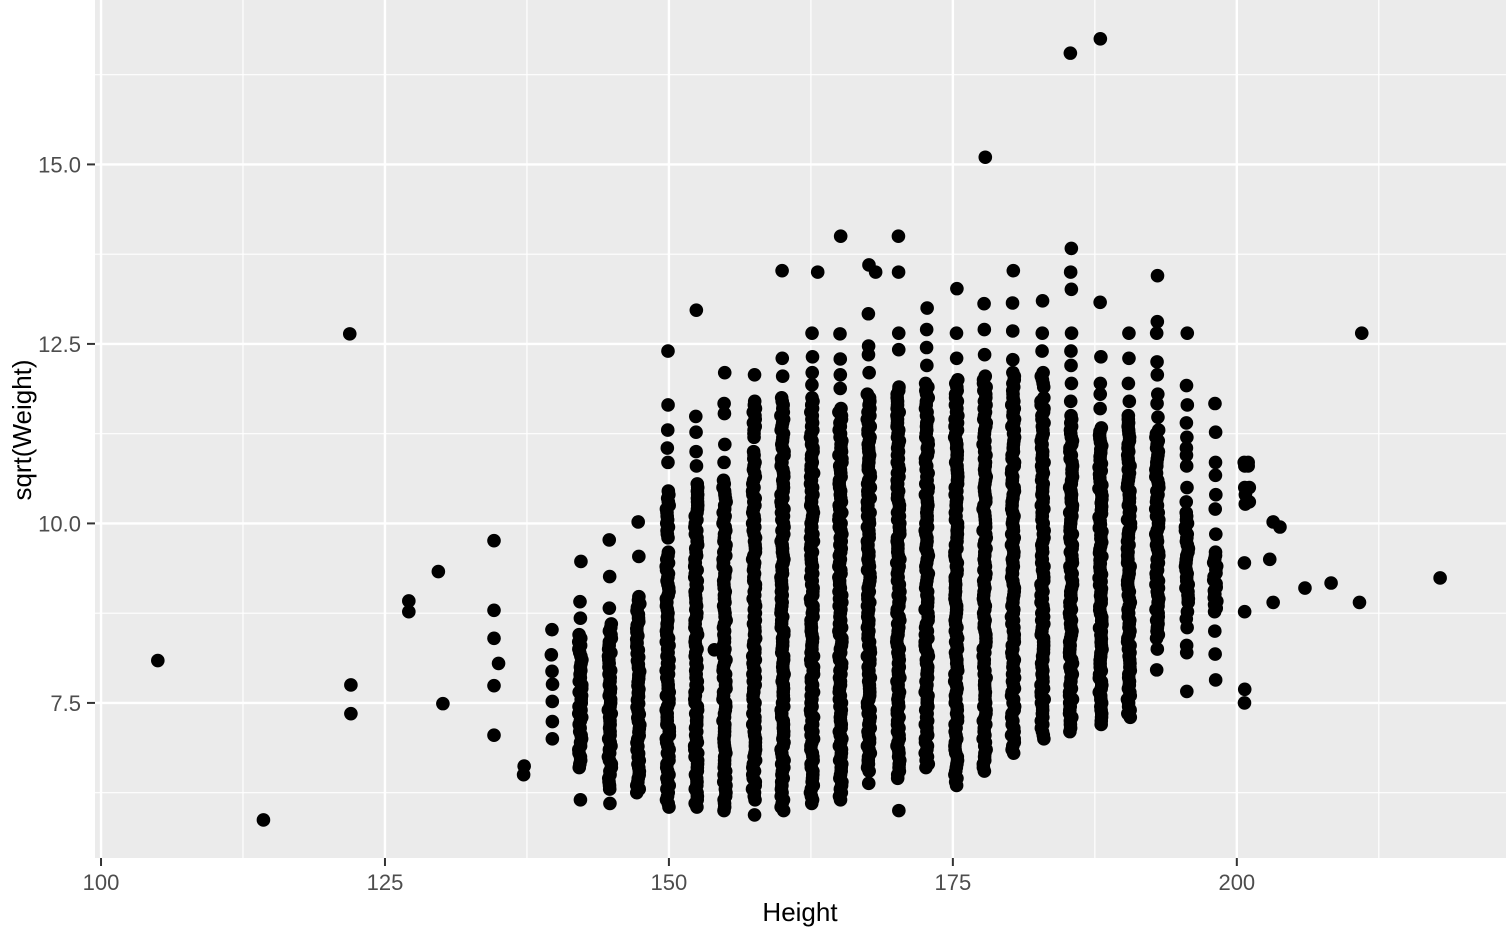  What do you see at coordinates (65, 703) in the screenshot?
I see `y-tick-label: 7.5` at bounding box center [65, 703].